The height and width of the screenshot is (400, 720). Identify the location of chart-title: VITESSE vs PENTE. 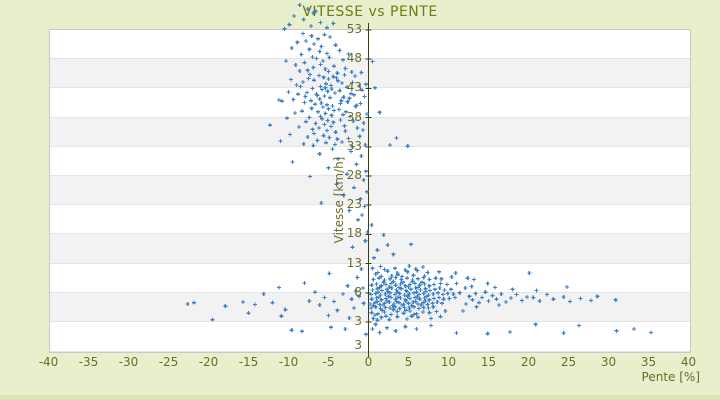
(370, 12).